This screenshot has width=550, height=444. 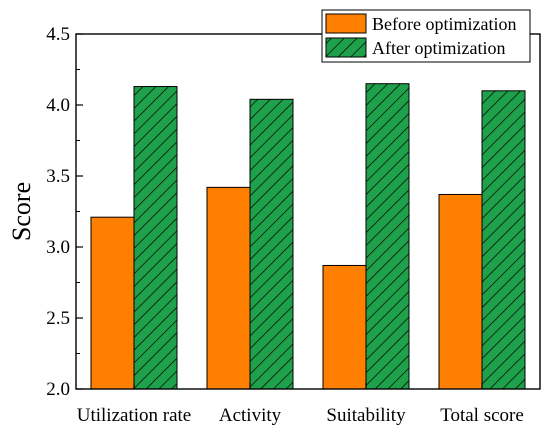 What do you see at coordinates (250, 415) in the screenshot?
I see `x-tick-label: Activity` at bounding box center [250, 415].